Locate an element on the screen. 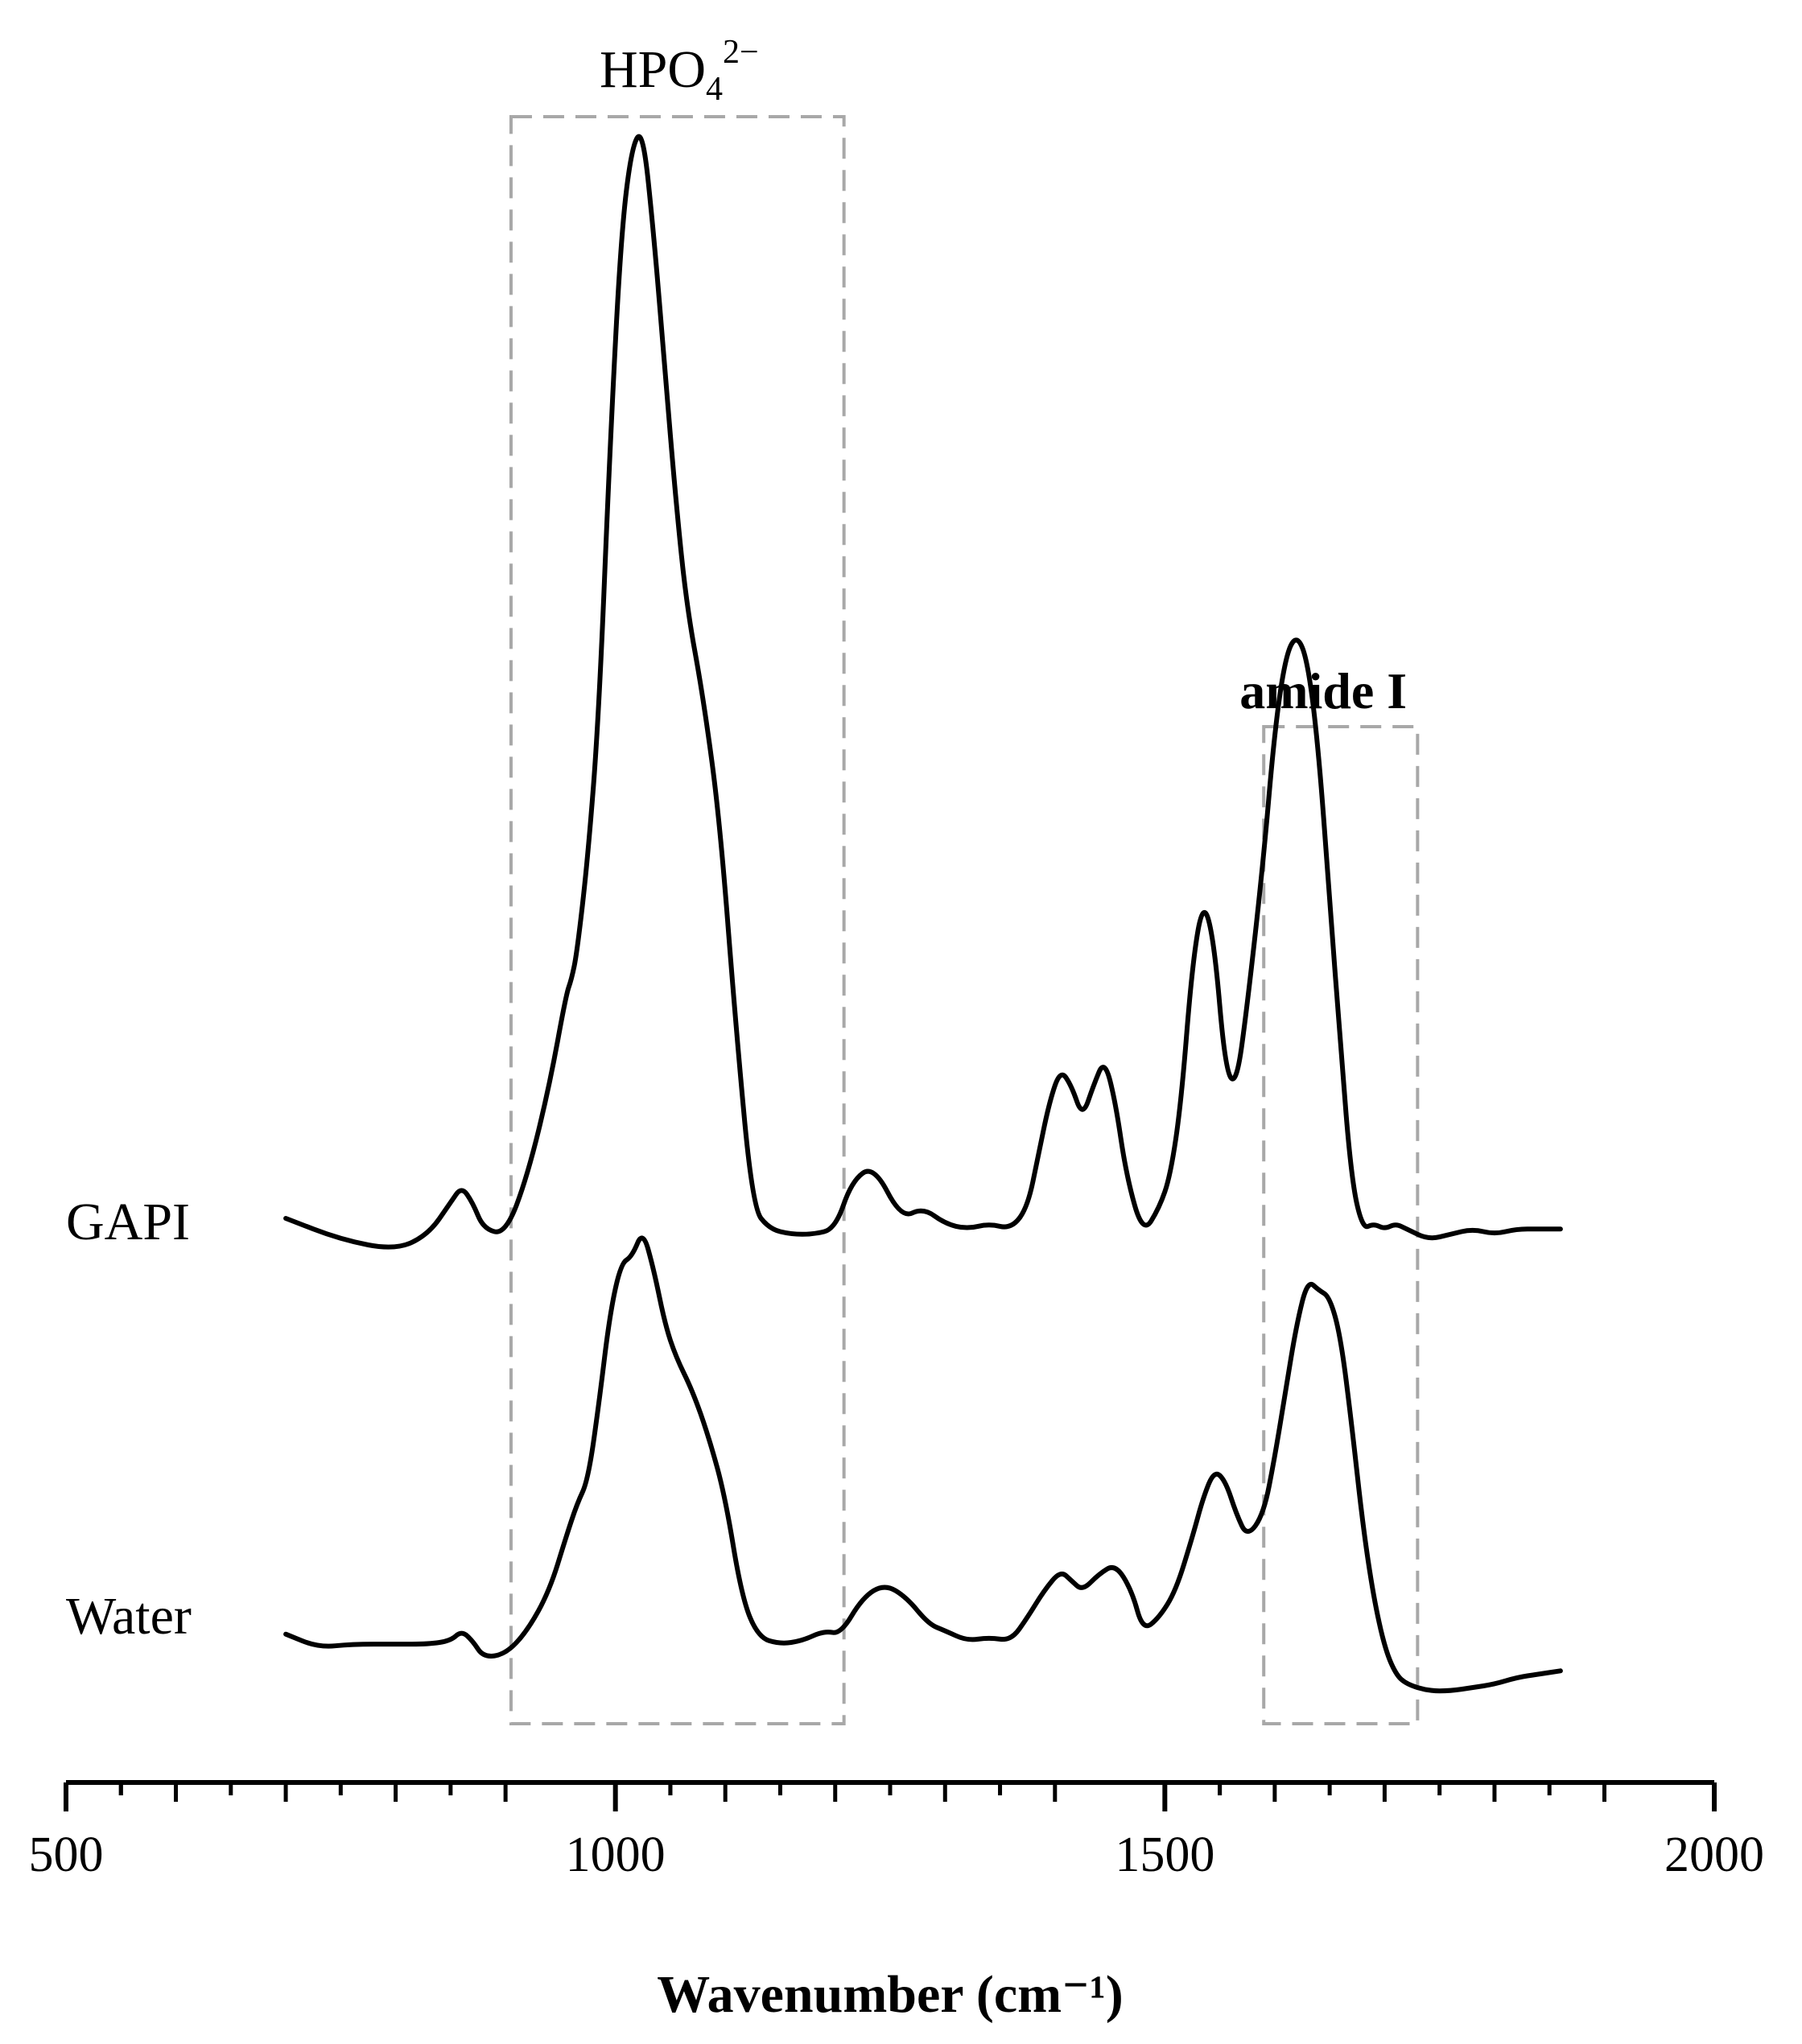  x-tick-label: 1000 is located at coordinates (616, 1855).